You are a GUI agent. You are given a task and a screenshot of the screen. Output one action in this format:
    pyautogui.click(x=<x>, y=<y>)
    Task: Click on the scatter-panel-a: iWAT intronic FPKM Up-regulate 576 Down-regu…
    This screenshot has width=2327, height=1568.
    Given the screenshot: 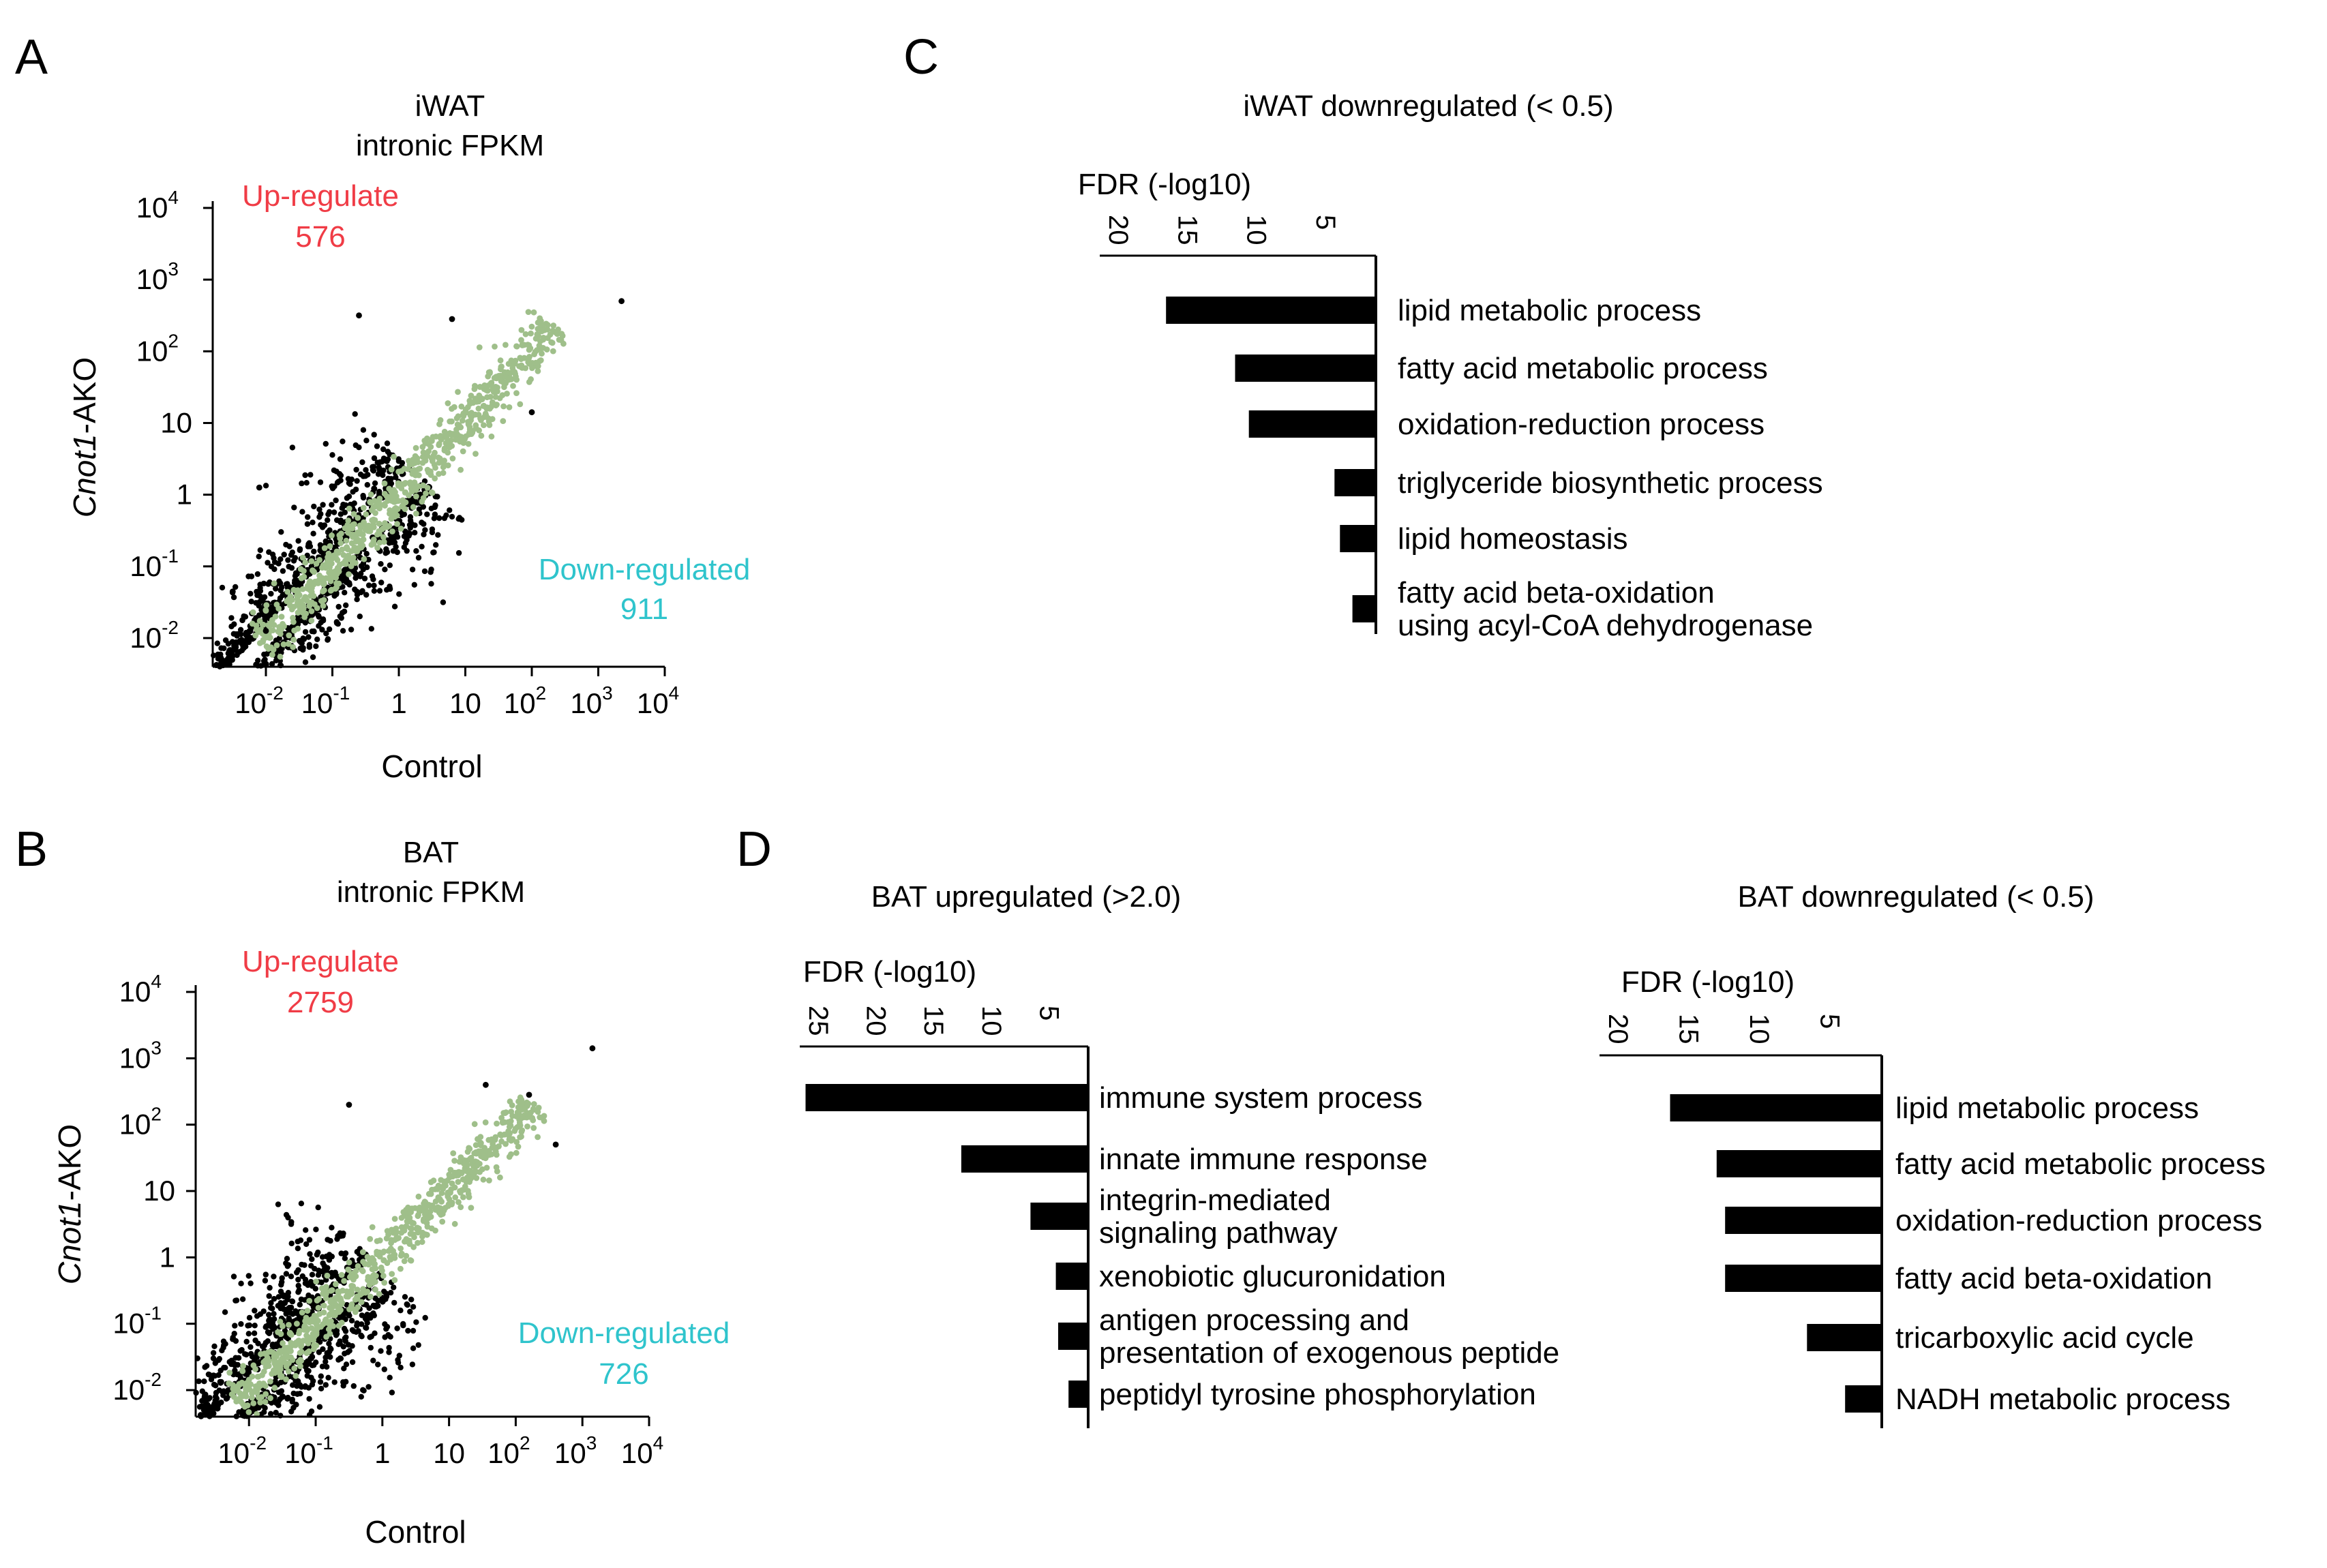 What is the action you would take?
    pyautogui.click(x=408, y=437)
    